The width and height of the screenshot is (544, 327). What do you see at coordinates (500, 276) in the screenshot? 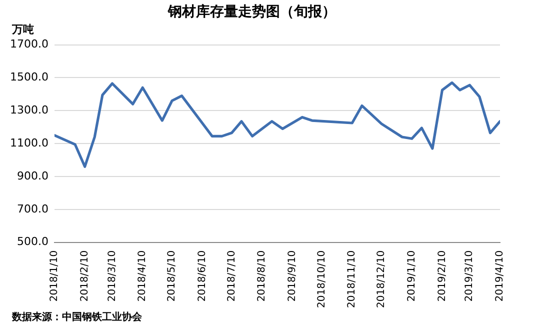
I see `x-tick-label: 2019/4/10` at bounding box center [500, 276].